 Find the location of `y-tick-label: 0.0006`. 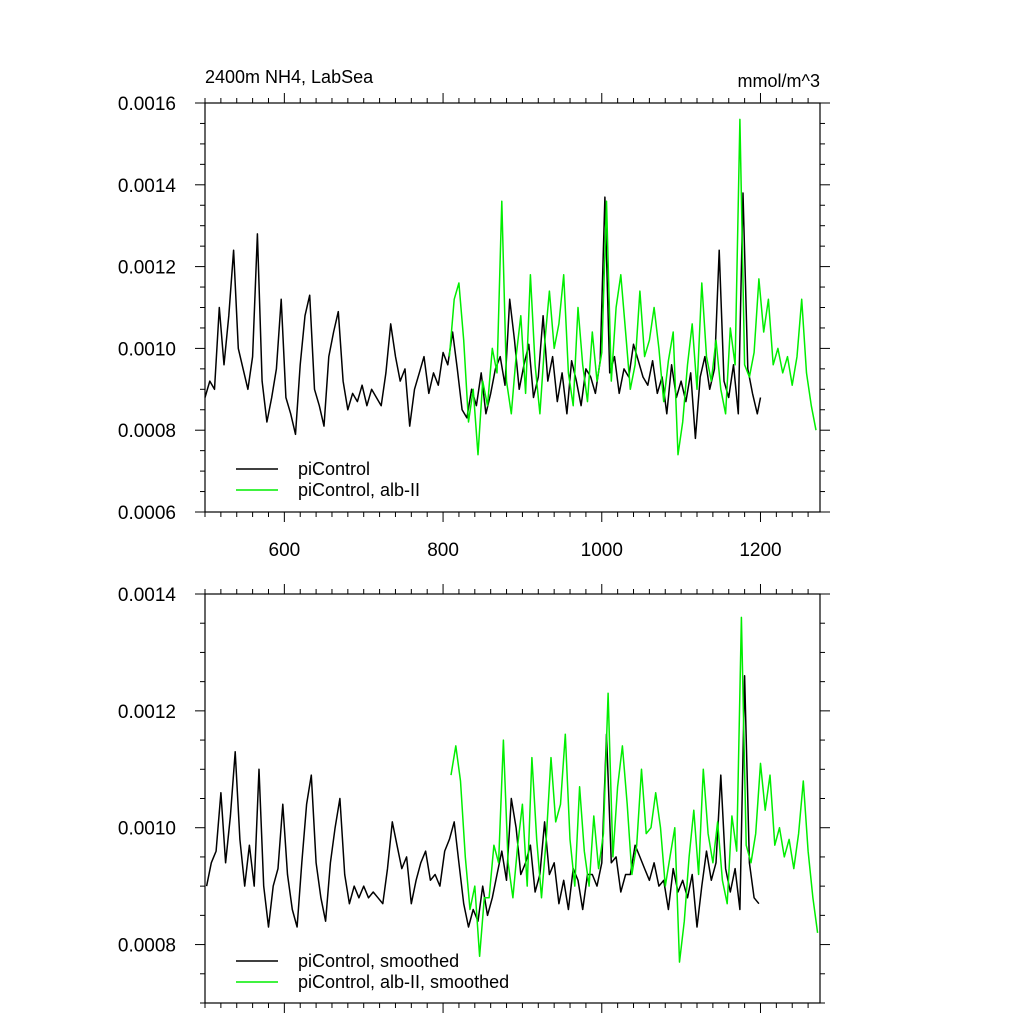

y-tick-label: 0.0006 is located at coordinates (147, 513).